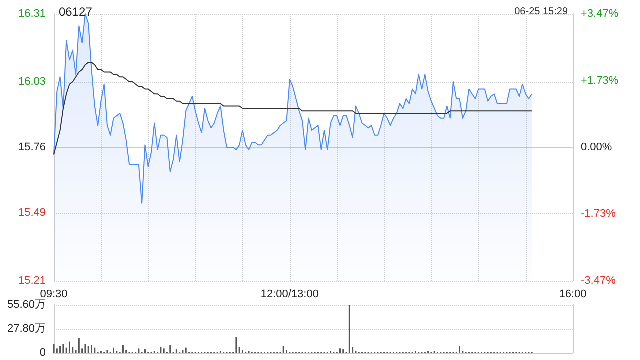  What do you see at coordinates (598, 281) in the screenshot?
I see `y2-tick-label: -3.47%` at bounding box center [598, 281].